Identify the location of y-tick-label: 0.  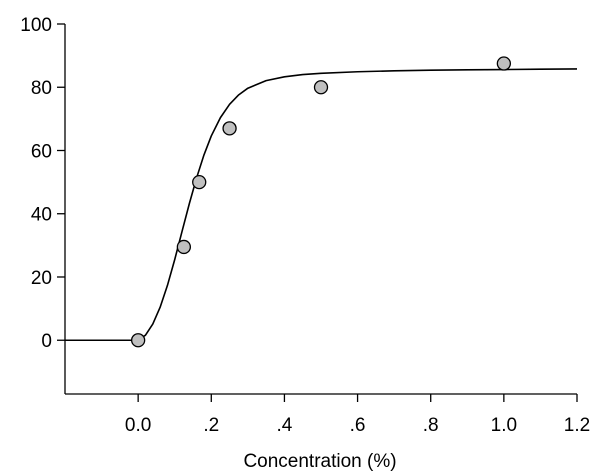
(46, 341).